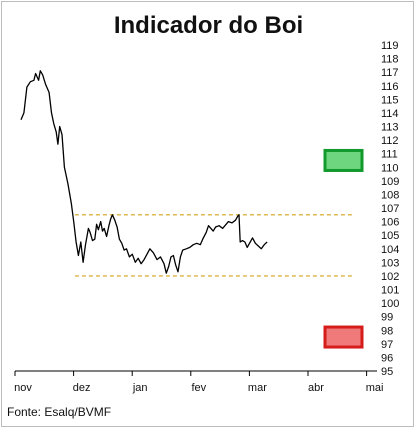  I want to click on x-tick-label: mai, so click(375, 388).